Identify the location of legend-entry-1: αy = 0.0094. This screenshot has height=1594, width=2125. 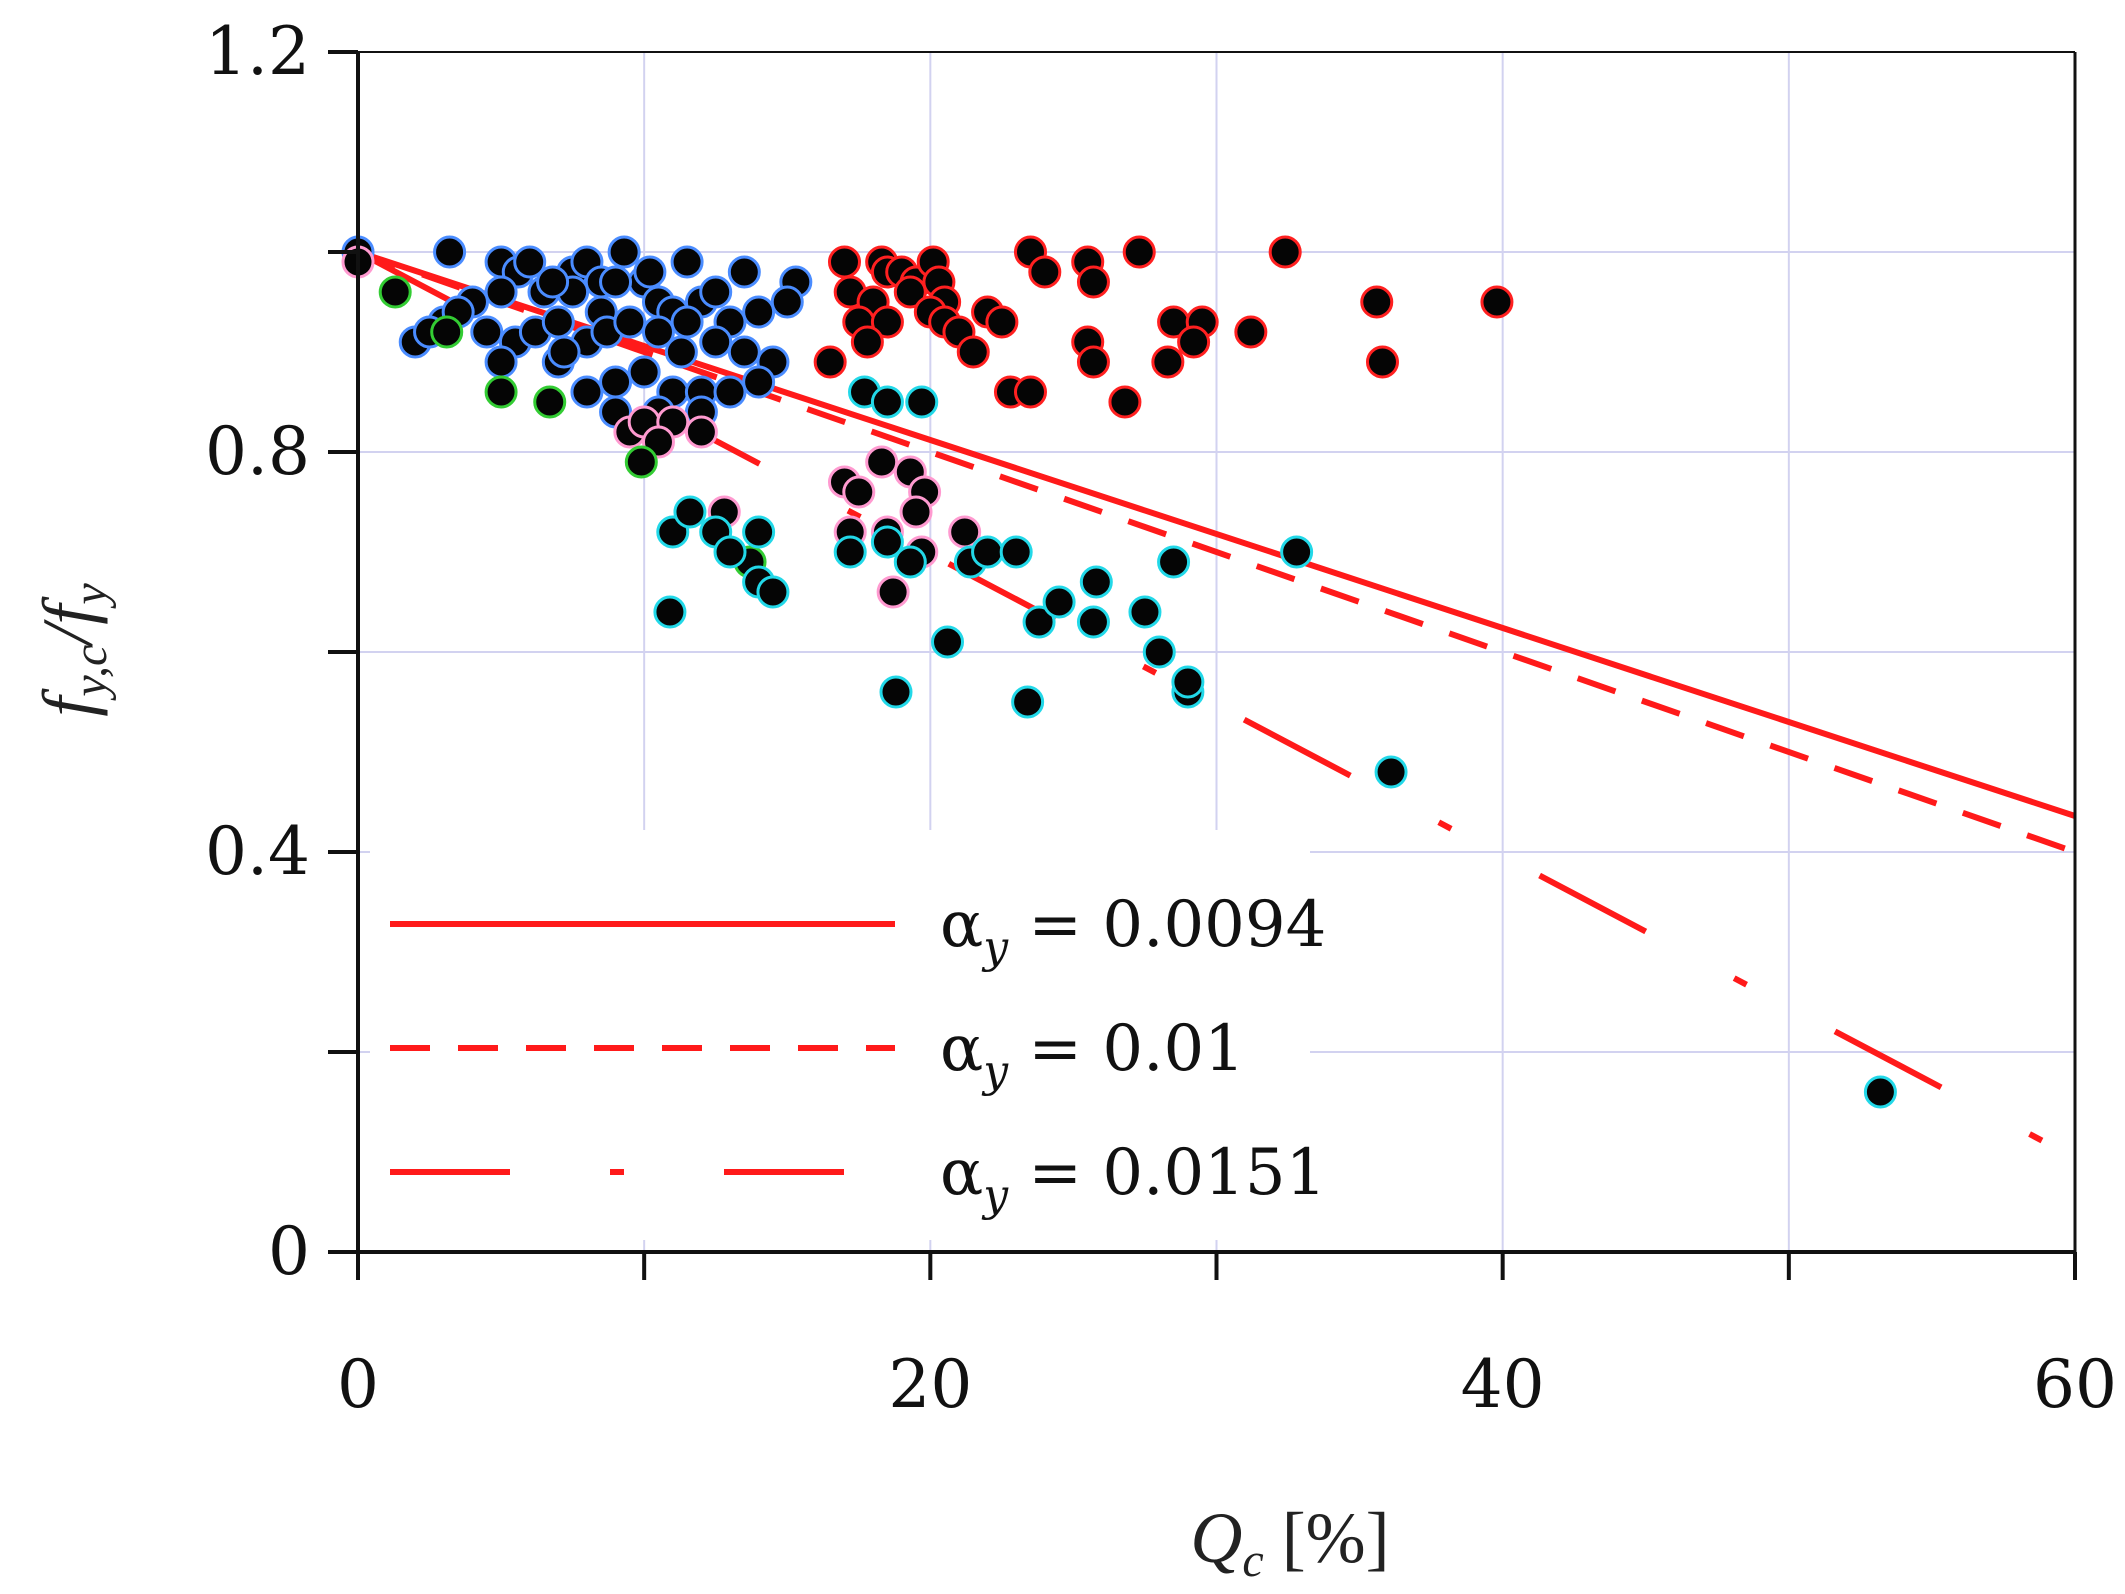
(858, 930).